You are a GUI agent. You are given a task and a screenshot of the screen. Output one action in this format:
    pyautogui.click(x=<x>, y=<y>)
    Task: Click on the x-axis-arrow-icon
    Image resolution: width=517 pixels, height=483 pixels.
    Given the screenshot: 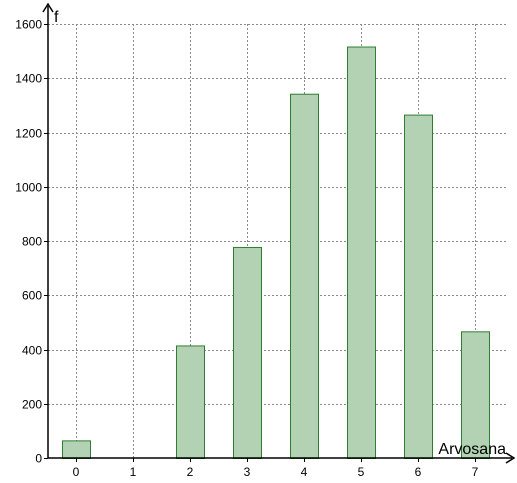 What is the action you would take?
    pyautogui.click(x=510, y=458)
    